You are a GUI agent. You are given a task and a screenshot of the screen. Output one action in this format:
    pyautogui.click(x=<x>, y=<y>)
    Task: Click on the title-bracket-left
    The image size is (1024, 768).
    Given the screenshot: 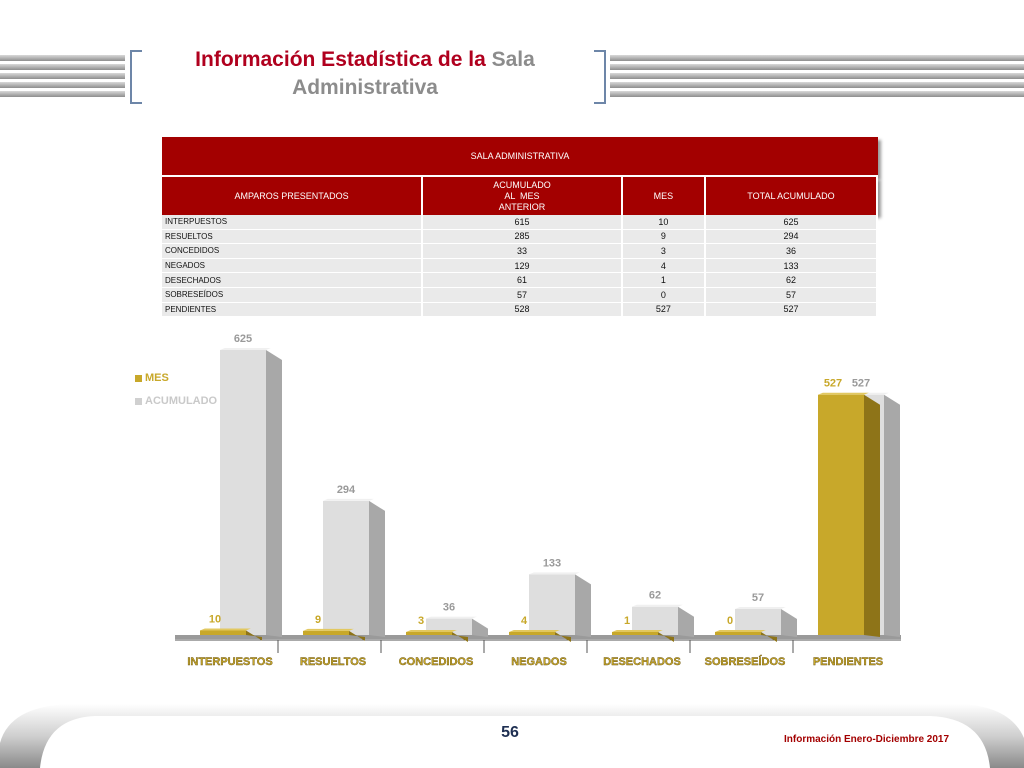 What is the action you would take?
    pyautogui.click(x=136, y=77)
    